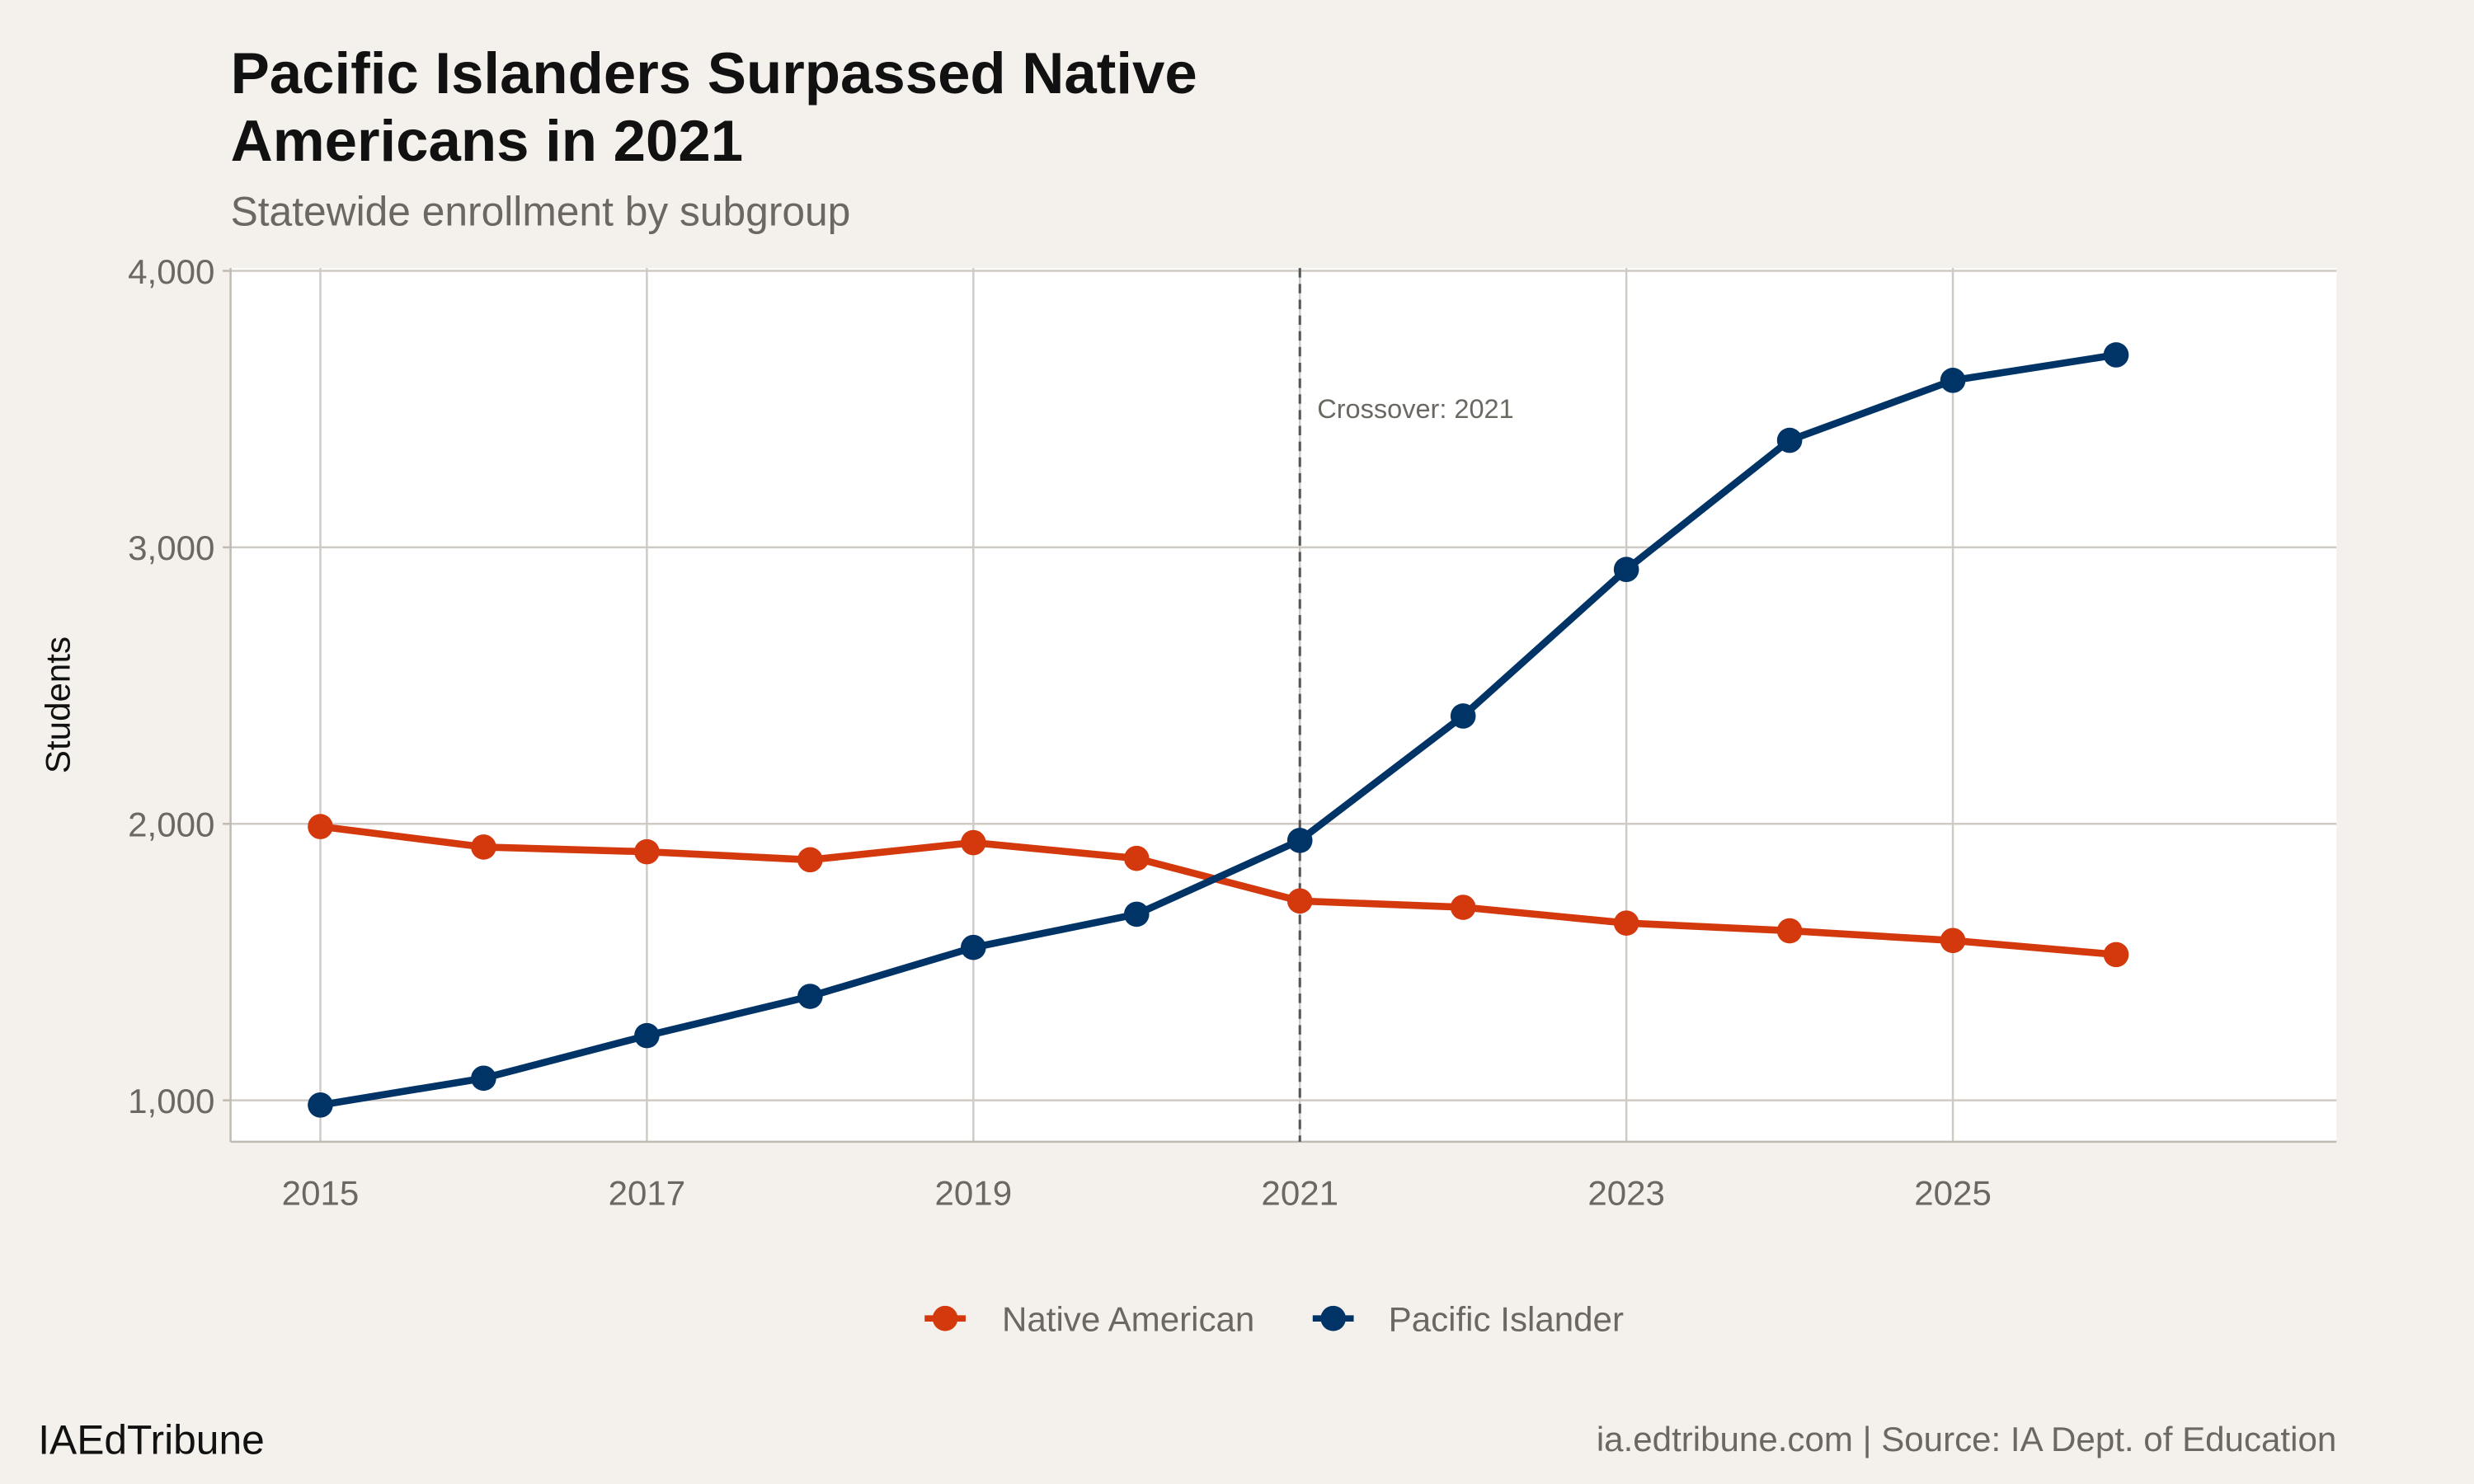 Image resolution: width=2474 pixels, height=1484 pixels. Describe the element at coordinates (945, 1318) in the screenshot. I see `legend-marker-native-american` at that location.